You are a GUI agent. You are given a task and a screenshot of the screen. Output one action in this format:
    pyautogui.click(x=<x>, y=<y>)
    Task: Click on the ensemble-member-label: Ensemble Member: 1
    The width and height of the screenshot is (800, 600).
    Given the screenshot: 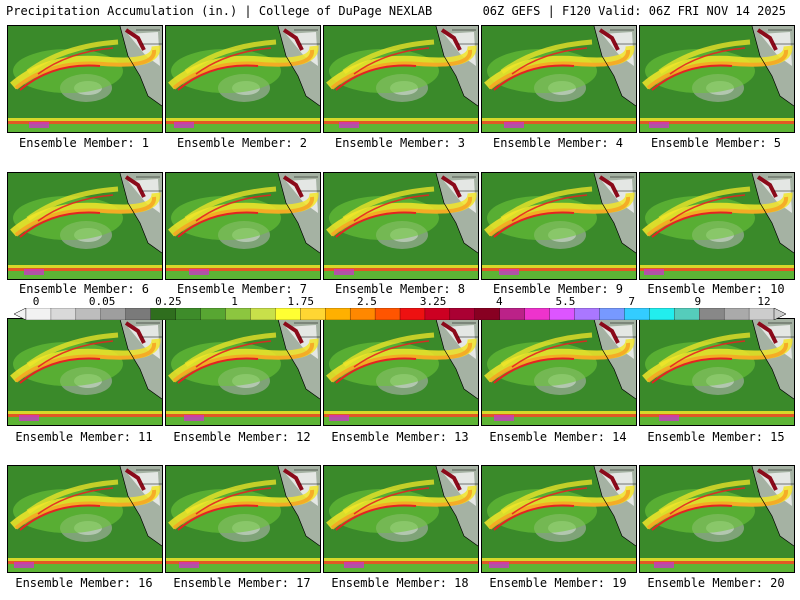 What is the action you would take?
    pyautogui.click(x=84, y=143)
    